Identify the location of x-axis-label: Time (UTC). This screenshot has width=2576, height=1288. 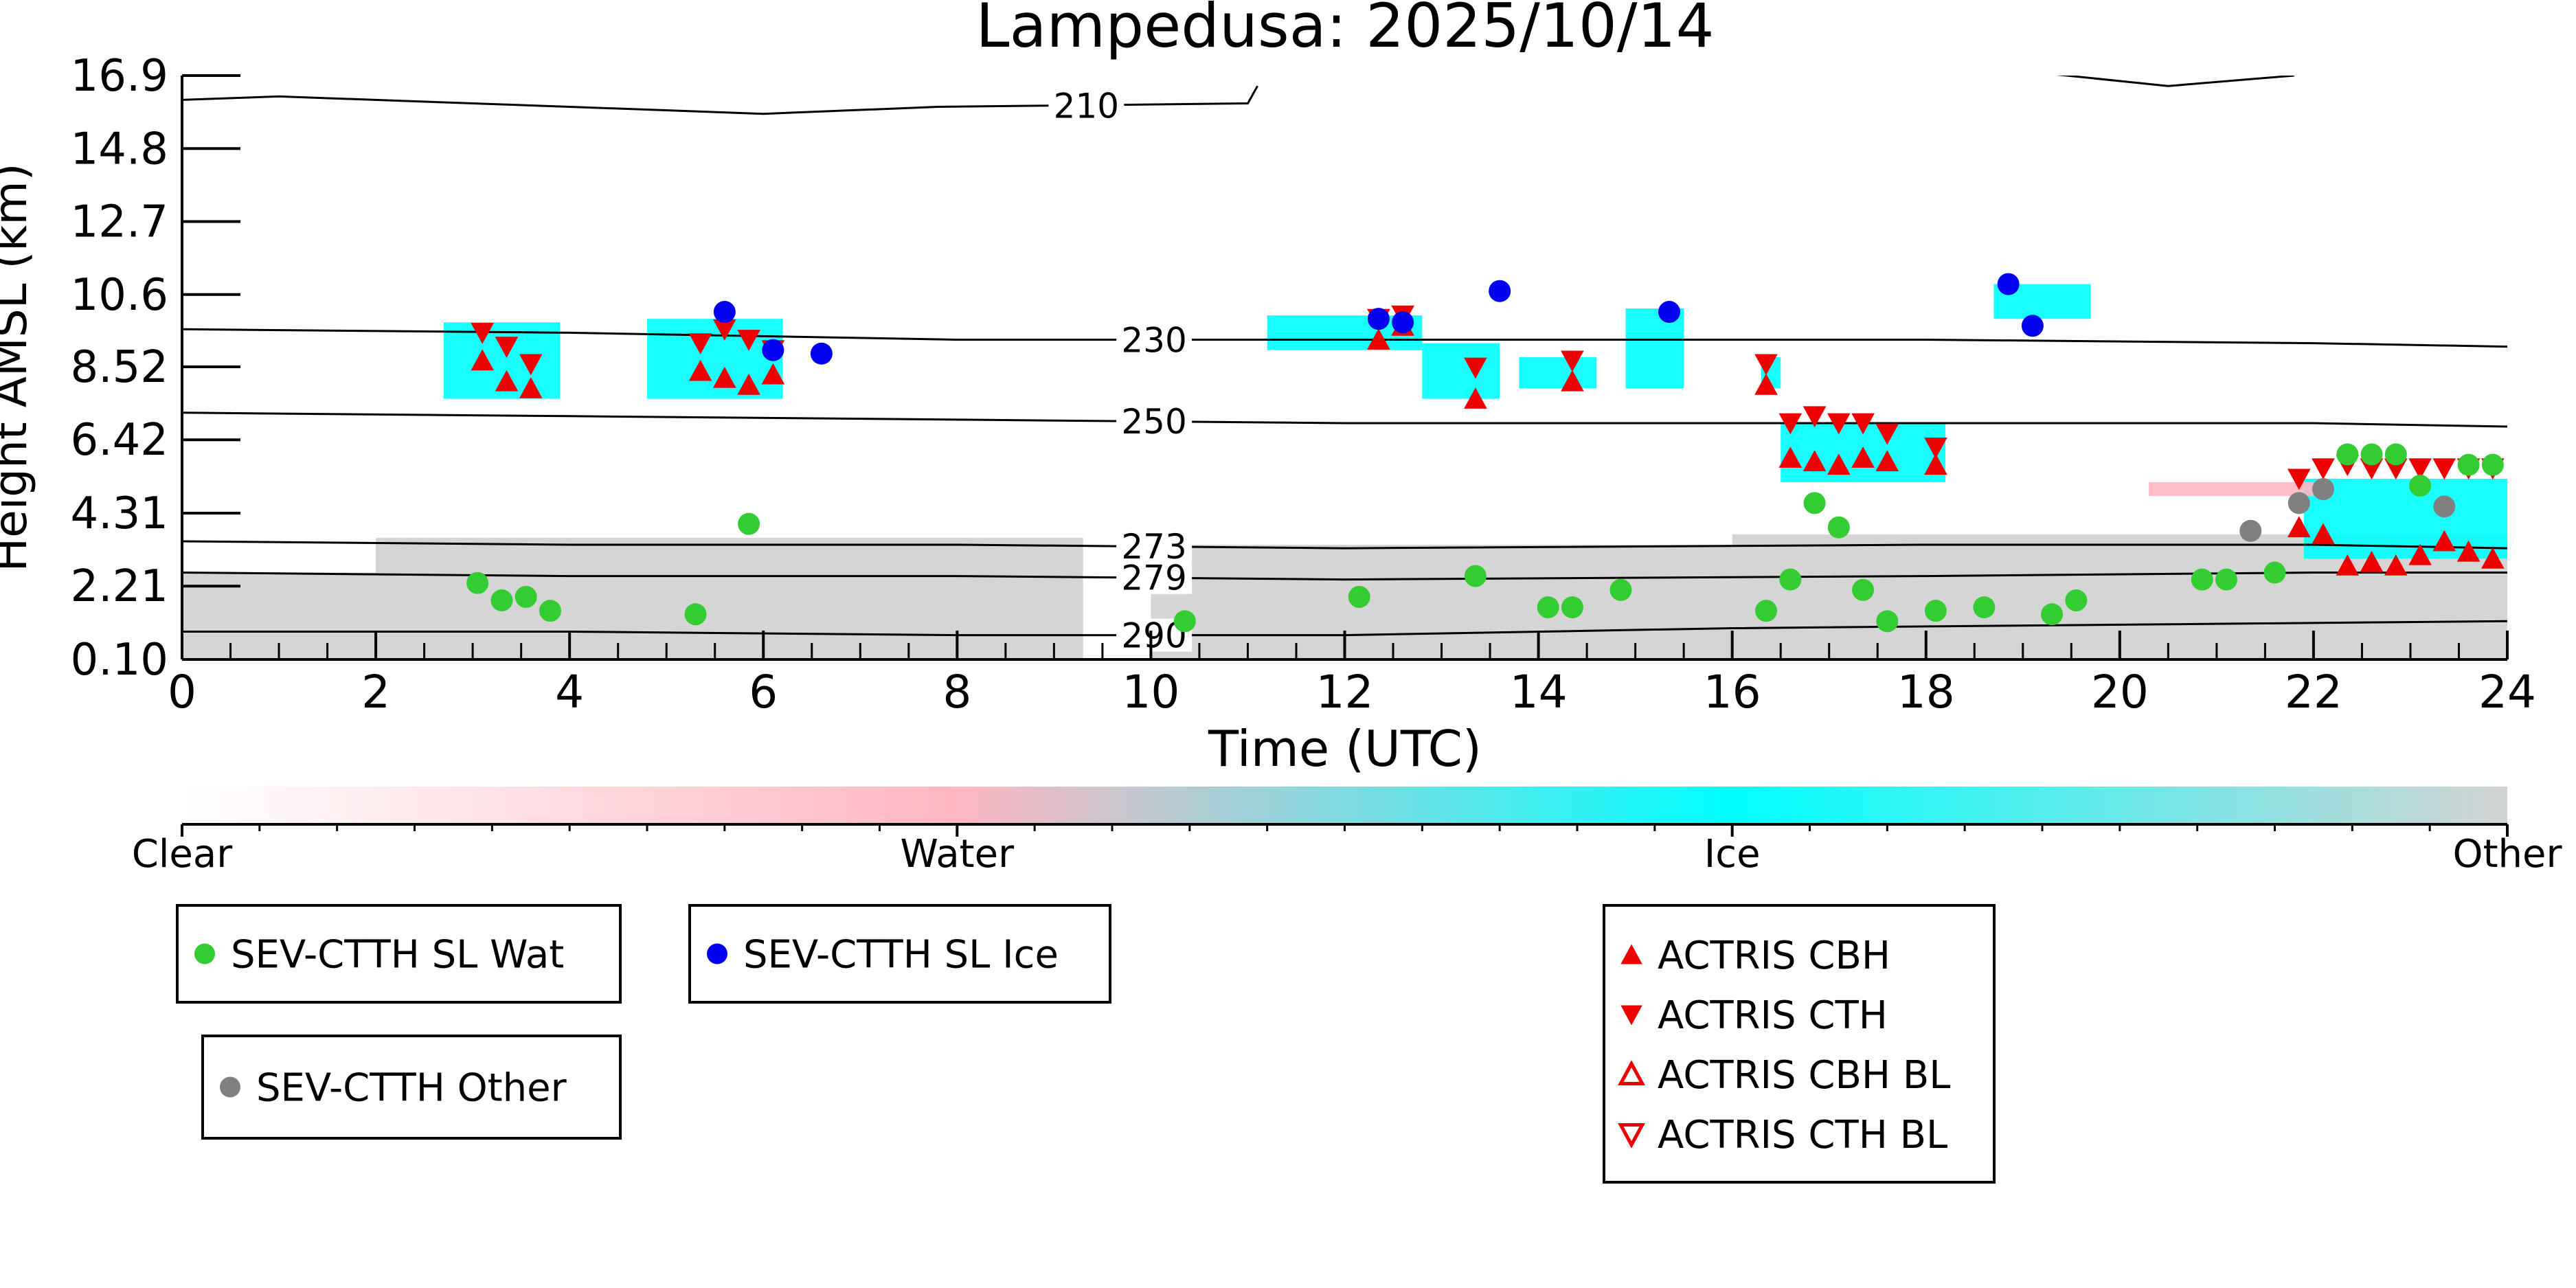
(1345, 749).